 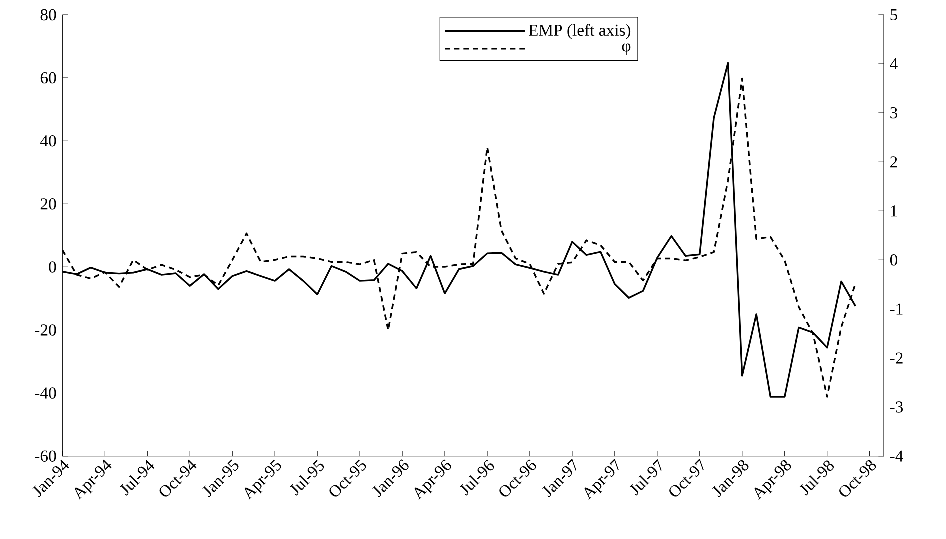 What do you see at coordinates (48, 78) in the screenshot?
I see `y-tick-label: 60` at bounding box center [48, 78].